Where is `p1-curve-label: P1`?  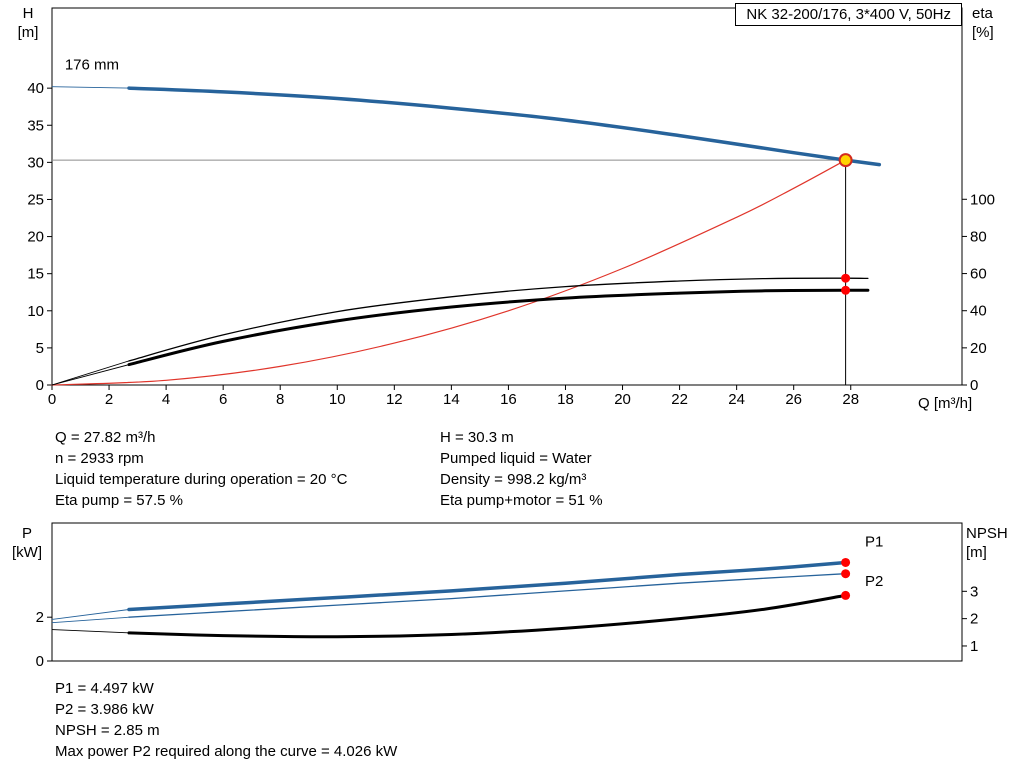 p1-curve-label: P1 is located at coordinates (874, 542).